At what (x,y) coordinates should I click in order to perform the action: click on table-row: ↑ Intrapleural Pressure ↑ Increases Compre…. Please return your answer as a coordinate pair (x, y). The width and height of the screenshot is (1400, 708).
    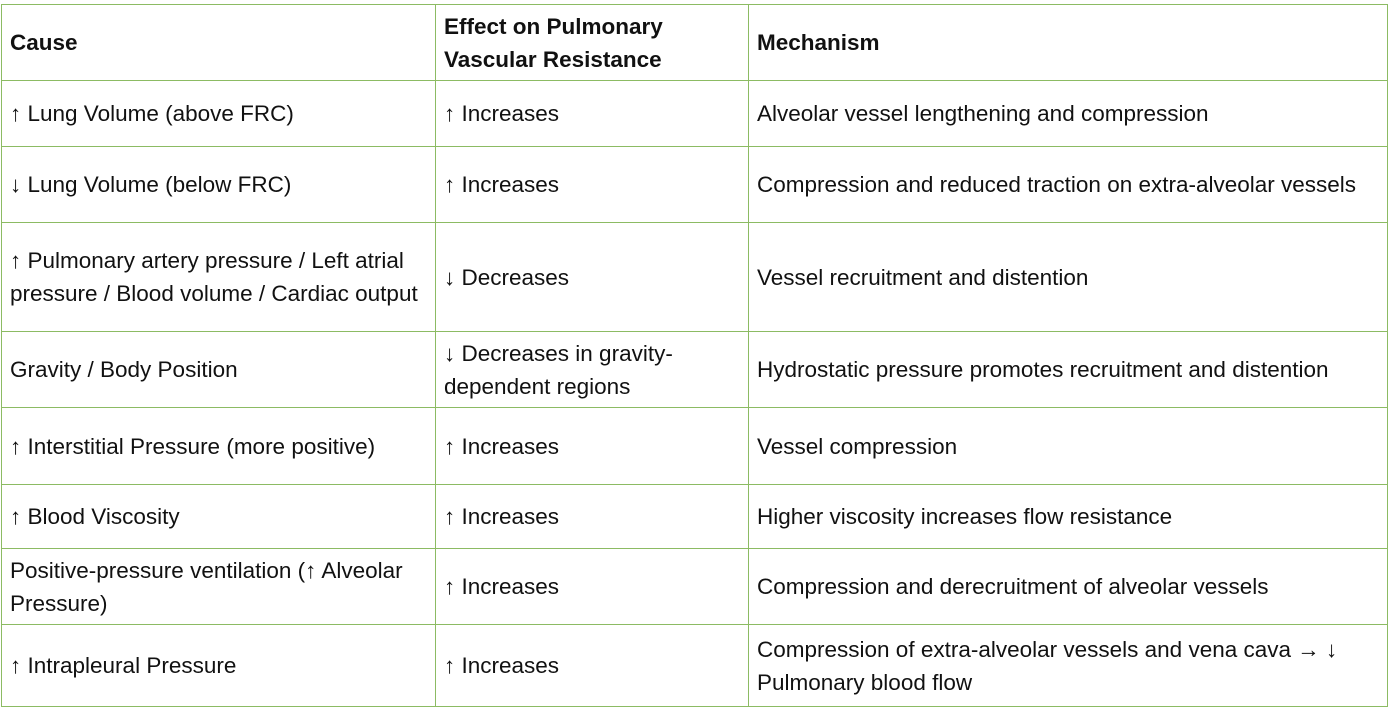
    Looking at the image, I should click on (694, 665).